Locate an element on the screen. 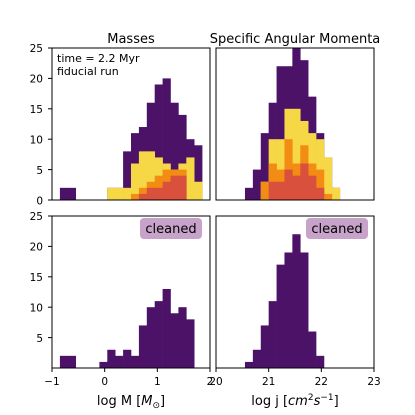 Image resolution: width=415 pixels, height=415 pixels. xtick-label: 2 is located at coordinates (210, 382).